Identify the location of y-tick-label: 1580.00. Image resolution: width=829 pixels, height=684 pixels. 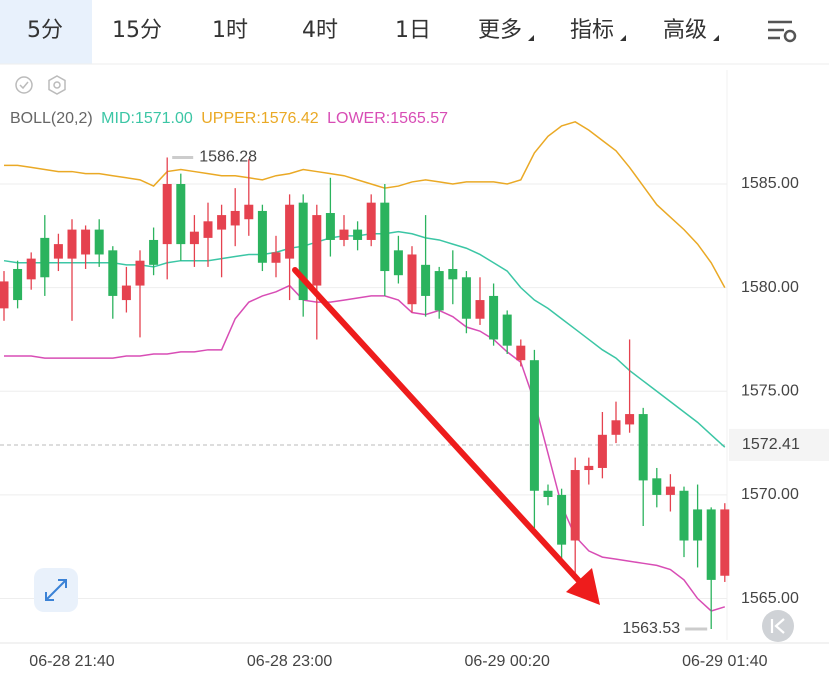
(770, 287).